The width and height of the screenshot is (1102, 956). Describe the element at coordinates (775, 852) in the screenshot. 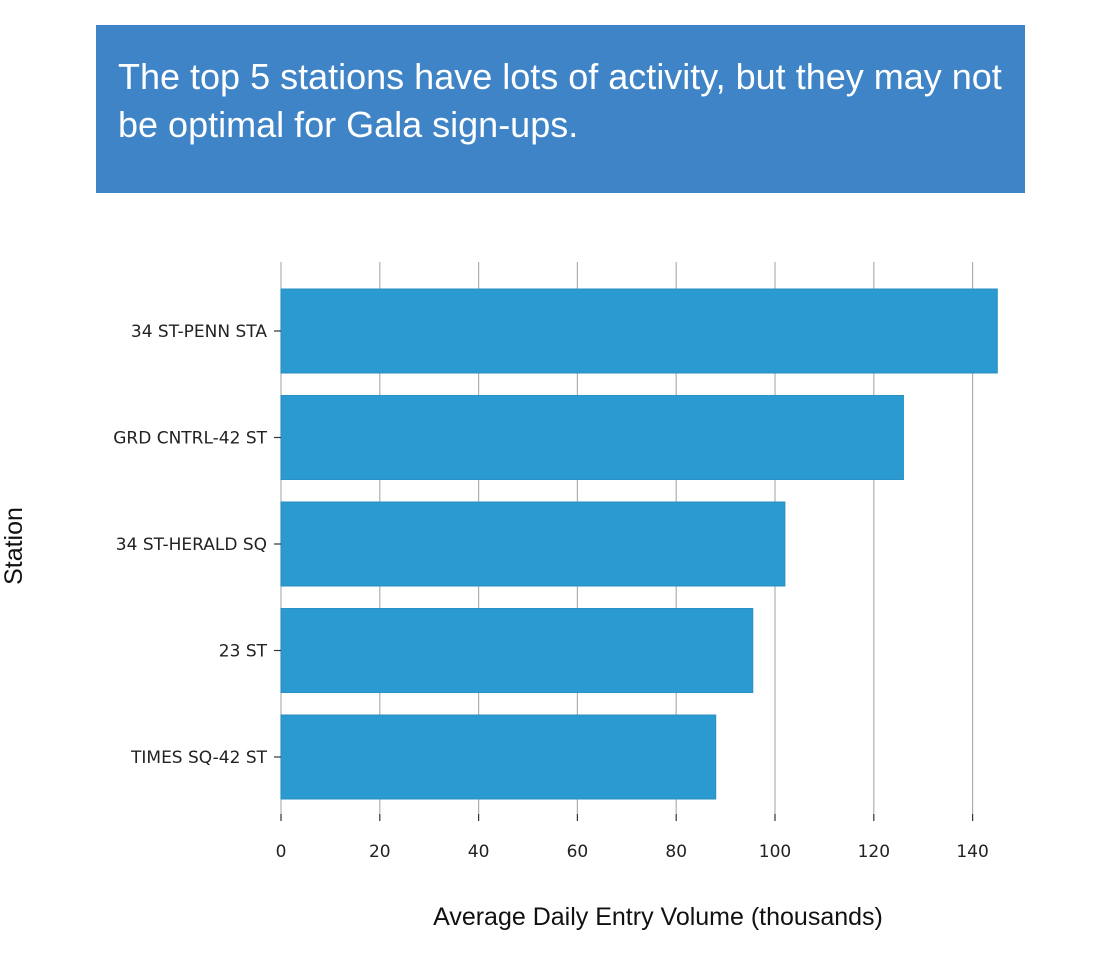

I see `x-tick-label: 100` at that location.